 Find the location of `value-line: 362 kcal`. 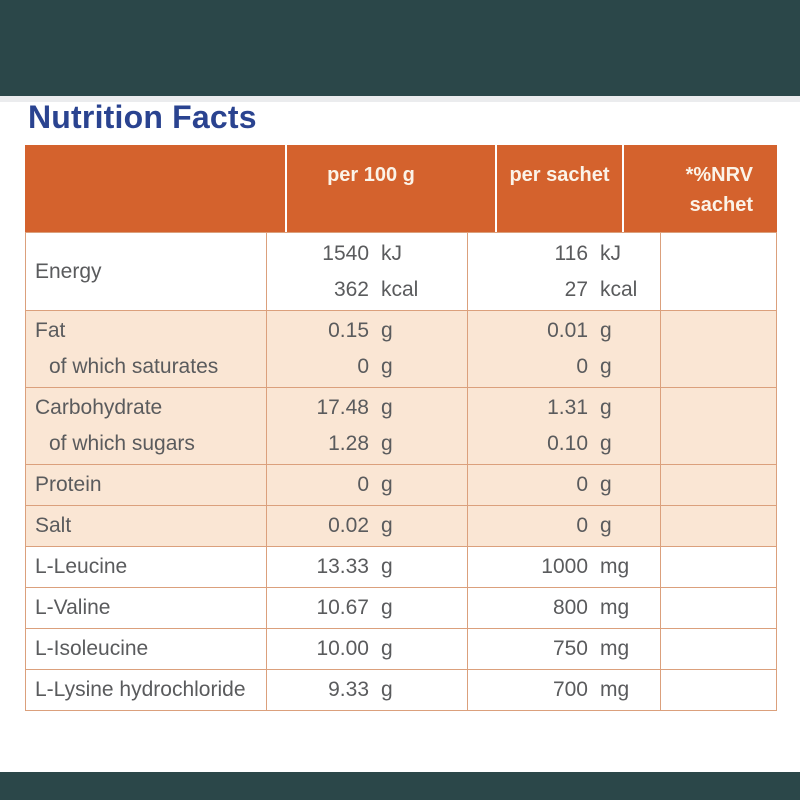

value-line: 362 kcal is located at coordinates (347, 290).